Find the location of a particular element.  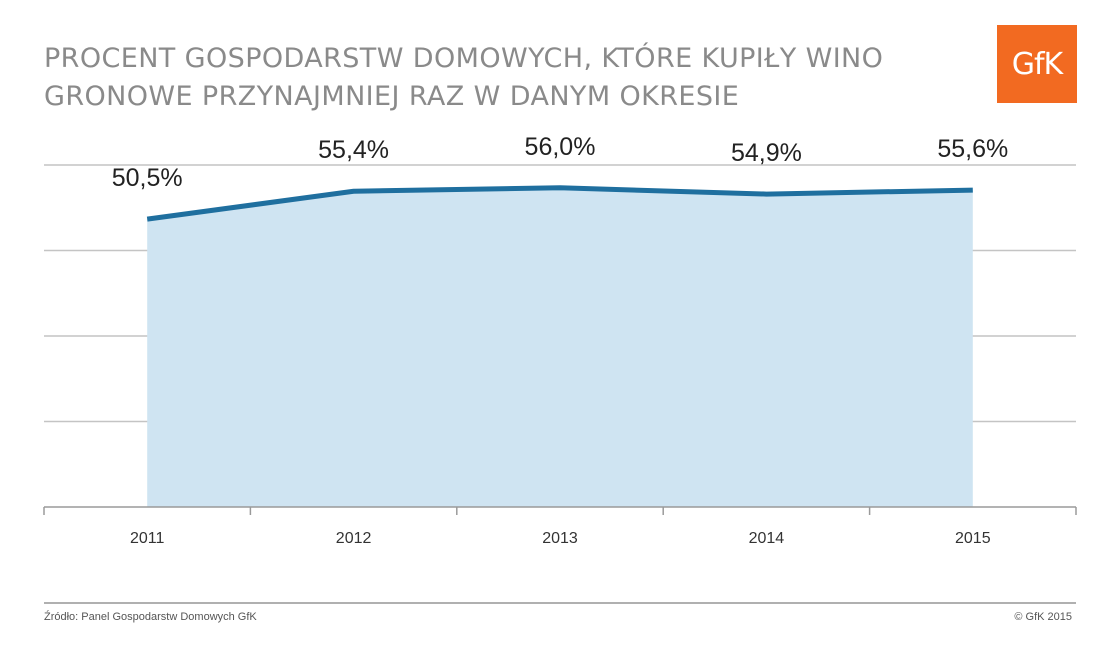

x-tick-label: 2015 is located at coordinates (973, 538).